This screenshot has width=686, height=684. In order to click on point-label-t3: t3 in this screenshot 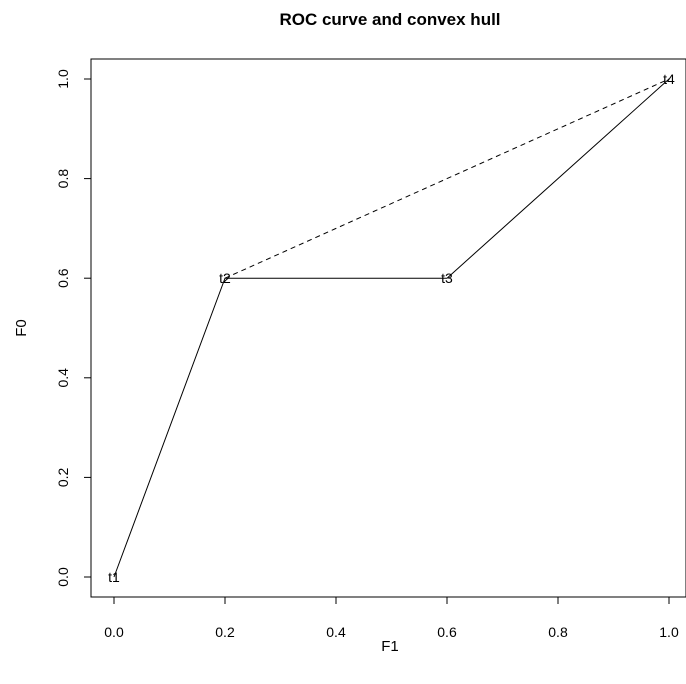, I will do `click(447, 278)`.